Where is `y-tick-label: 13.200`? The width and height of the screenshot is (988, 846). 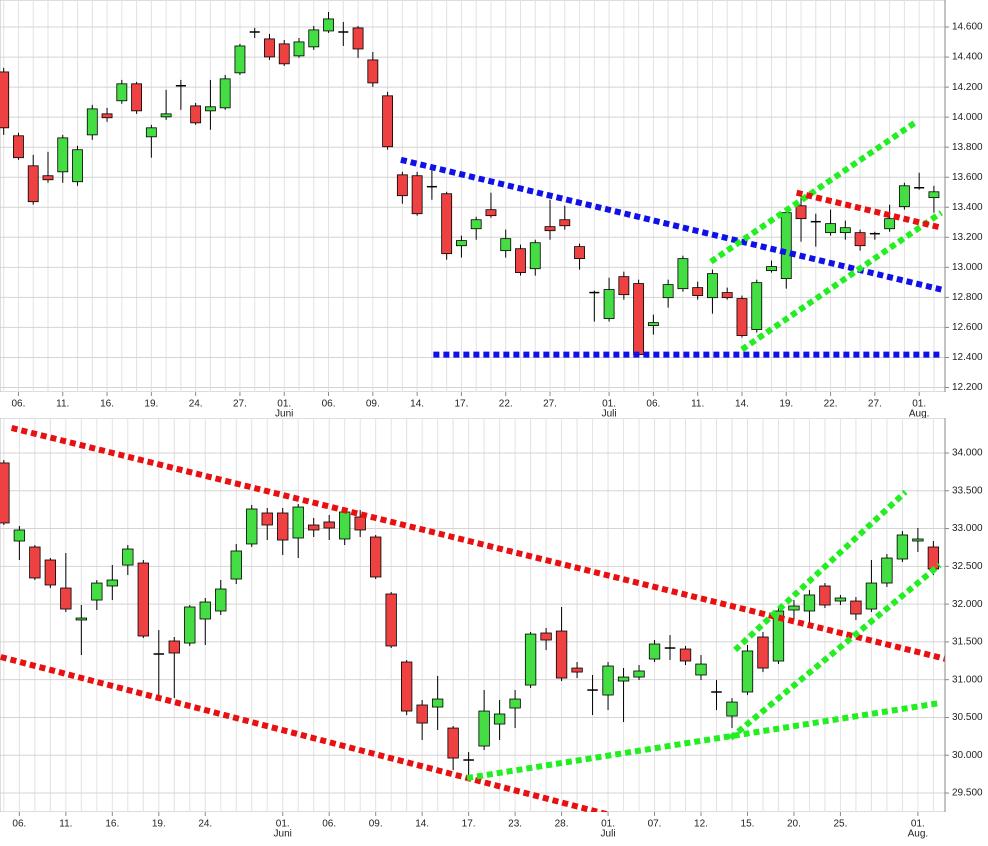
y-tick-label: 13.200 is located at coordinates (967, 237).